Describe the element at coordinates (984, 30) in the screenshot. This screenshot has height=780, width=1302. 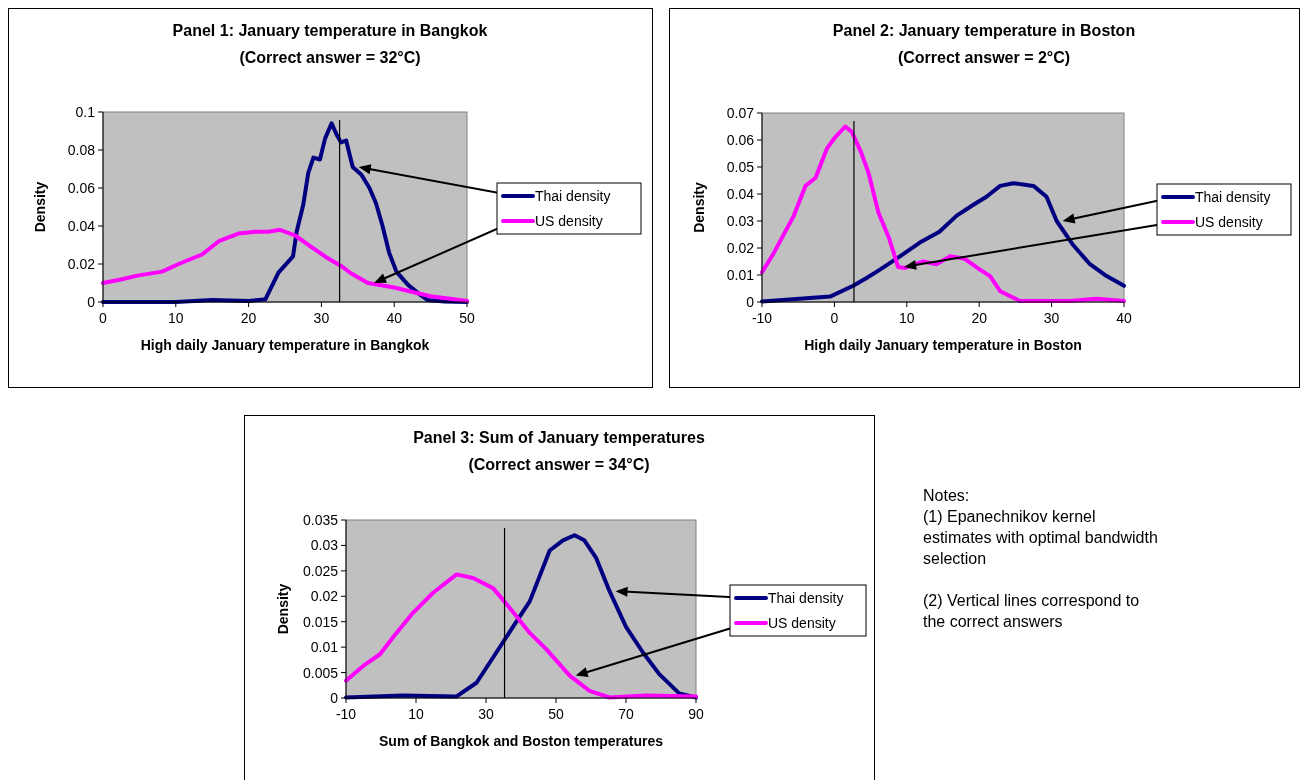
I see `chart-title: Panel 2: January temperature in Boston` at that location.